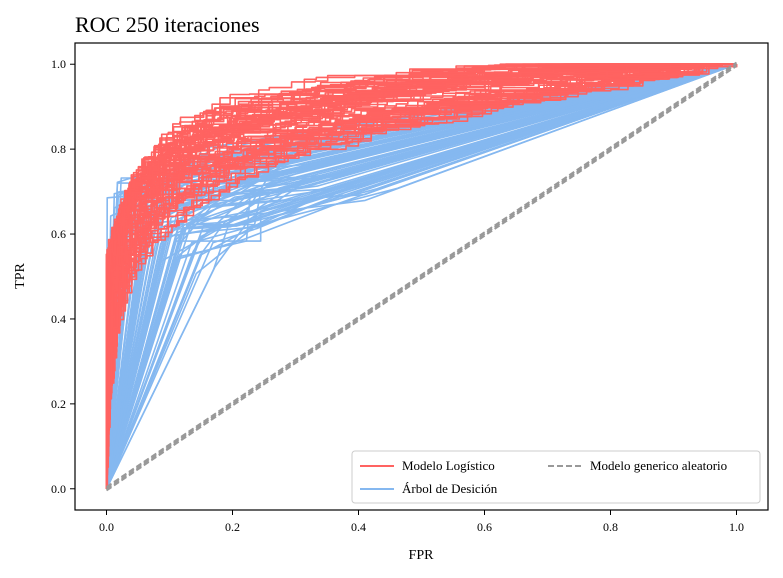 This screenshot has height=578, width=783. Describe the element at coordinates (58, 149) in the screenshot. I see `y-tick-label: 0.8` at that location.